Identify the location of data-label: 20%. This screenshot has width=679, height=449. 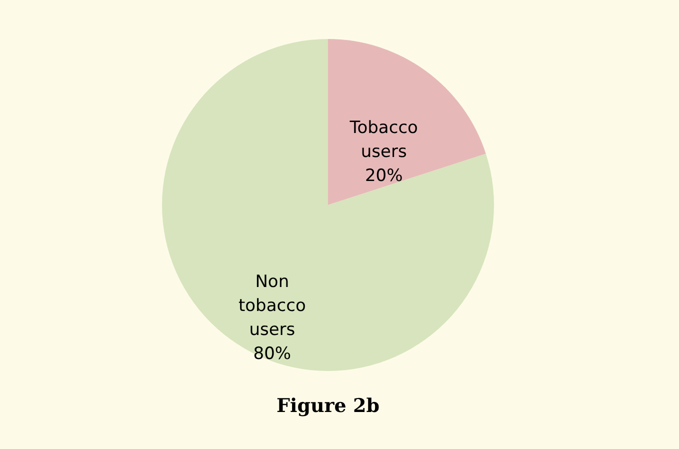
(383, 176).